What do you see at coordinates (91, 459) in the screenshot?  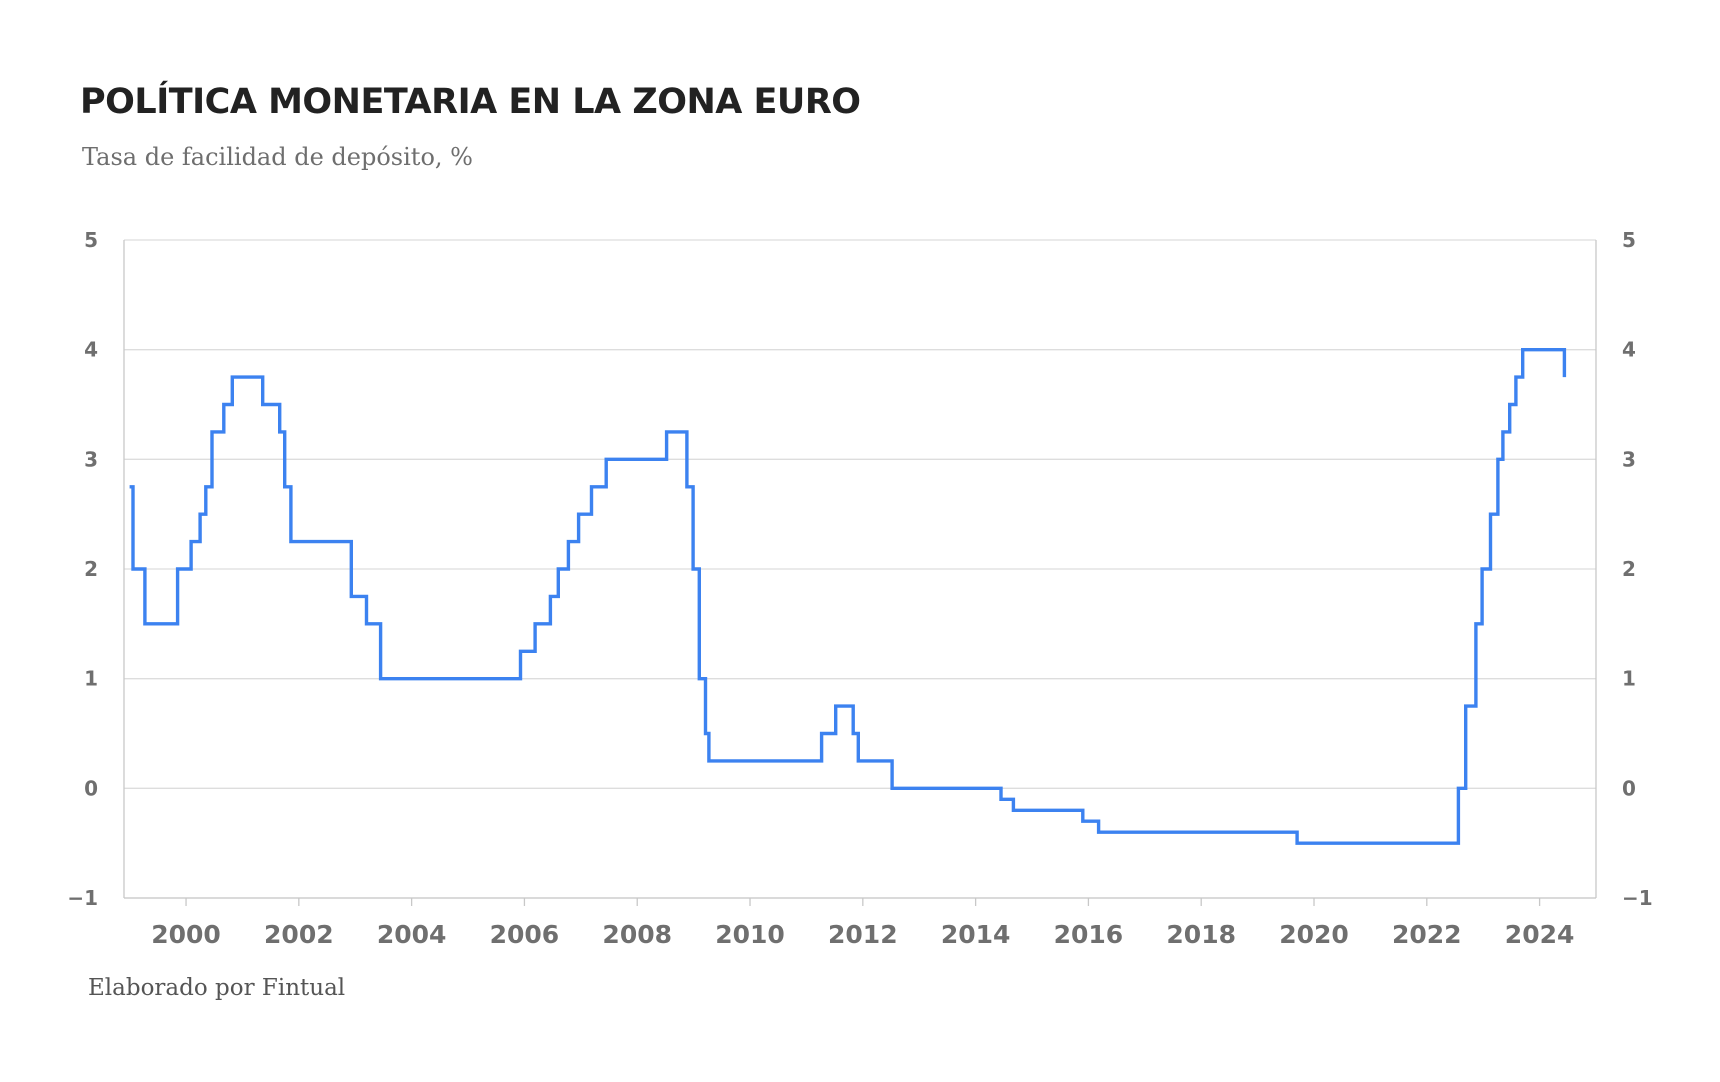 I see `y-tick-label-left: 3` at bounding box center [91, 459].